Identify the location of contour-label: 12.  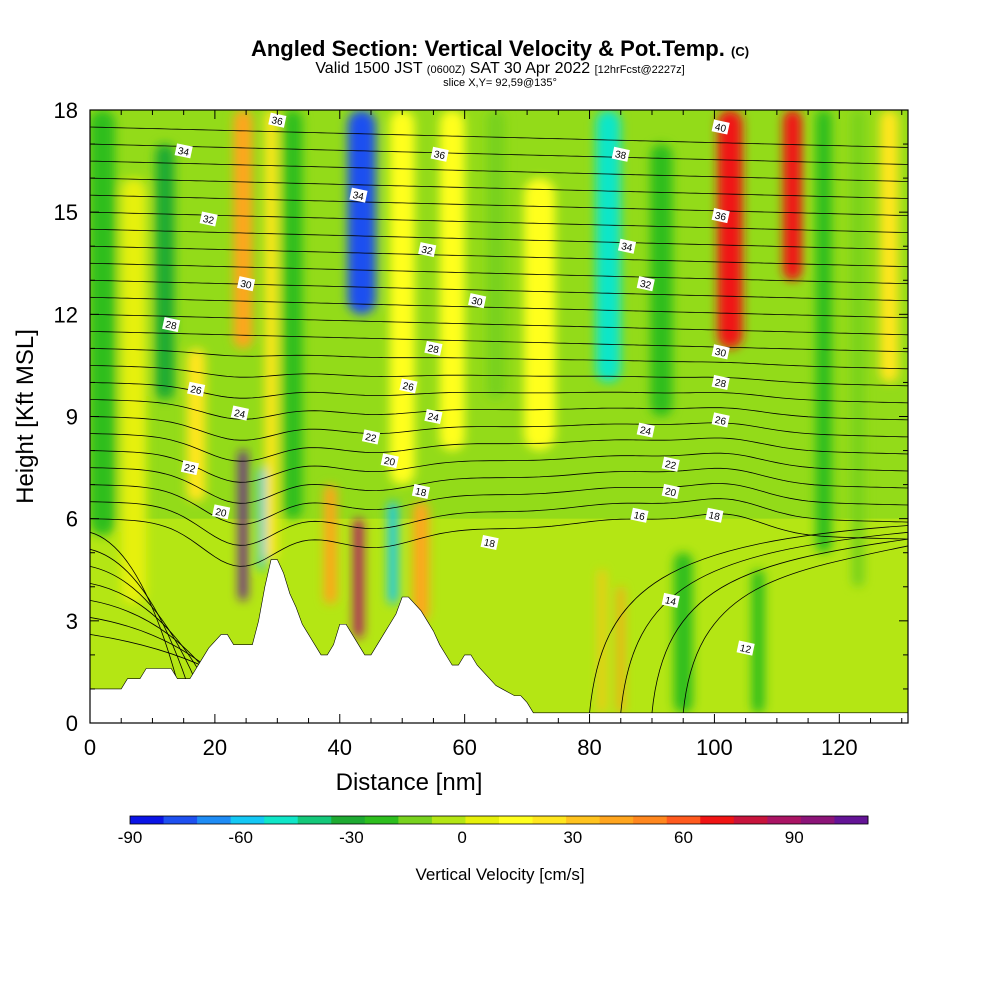
(746, 649).